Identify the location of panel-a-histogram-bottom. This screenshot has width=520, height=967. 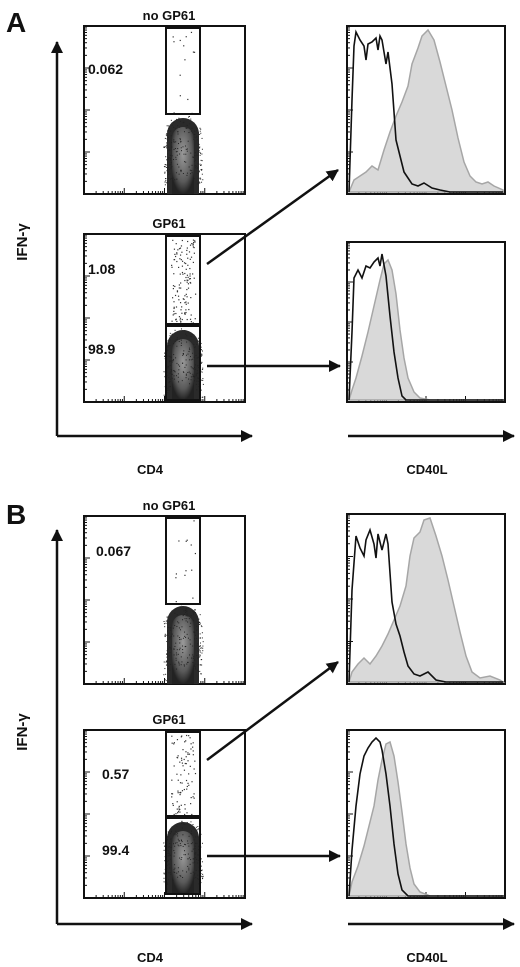
(426, 322).